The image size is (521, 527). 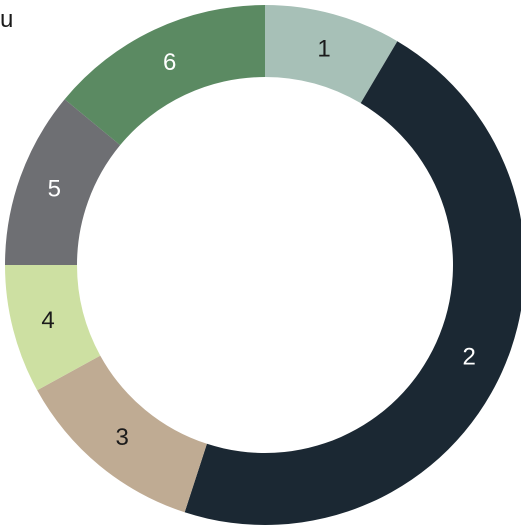 What do you see at coordinates (7, 19) in the screenshot?
I see `corner-text: u` at bounding box center [7, 19].